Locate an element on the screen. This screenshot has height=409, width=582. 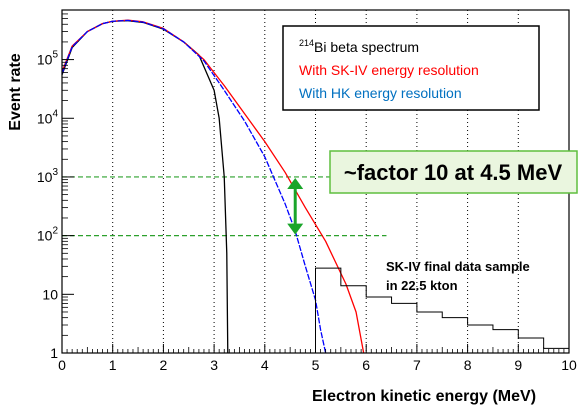
legend-entry-bi214-superscript: 214 is located at coordinates (306, 43).